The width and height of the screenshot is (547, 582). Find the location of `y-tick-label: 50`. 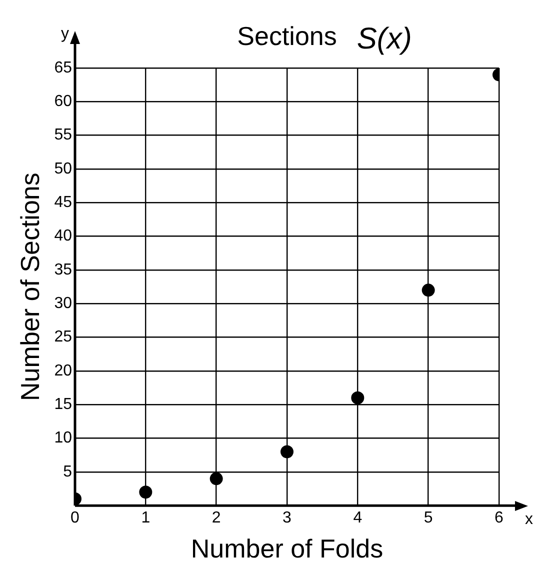

y-tick-label: 50 is located at coordinates (63, 169).